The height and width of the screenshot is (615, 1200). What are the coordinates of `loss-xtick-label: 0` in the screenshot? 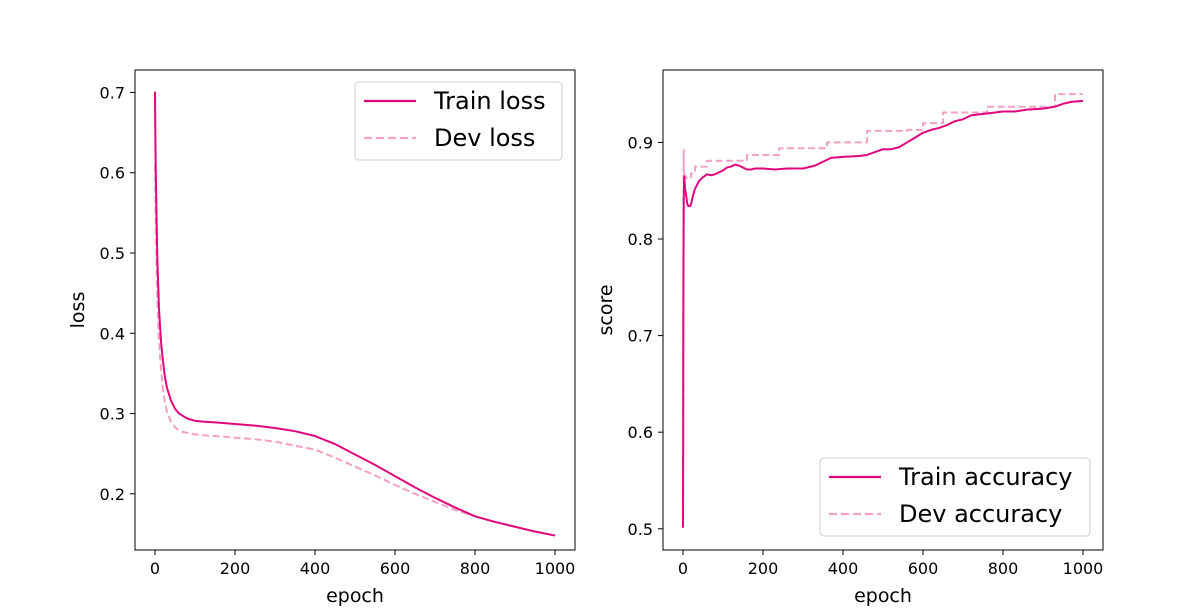 It's located at (155, 568).